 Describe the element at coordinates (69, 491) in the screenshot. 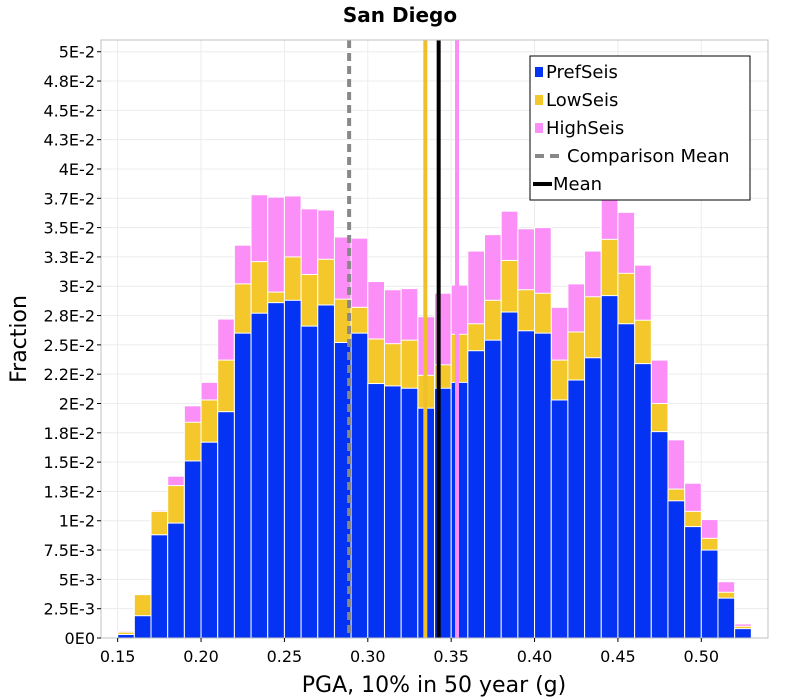

I see `y-tick-label: 1.3E-2` at that location.